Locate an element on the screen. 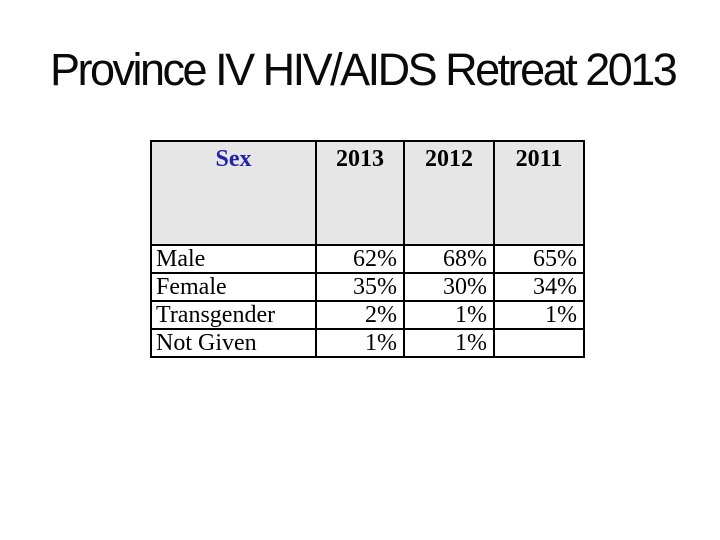  column-header-2013: 2013 is located at coordinates (360, 193).